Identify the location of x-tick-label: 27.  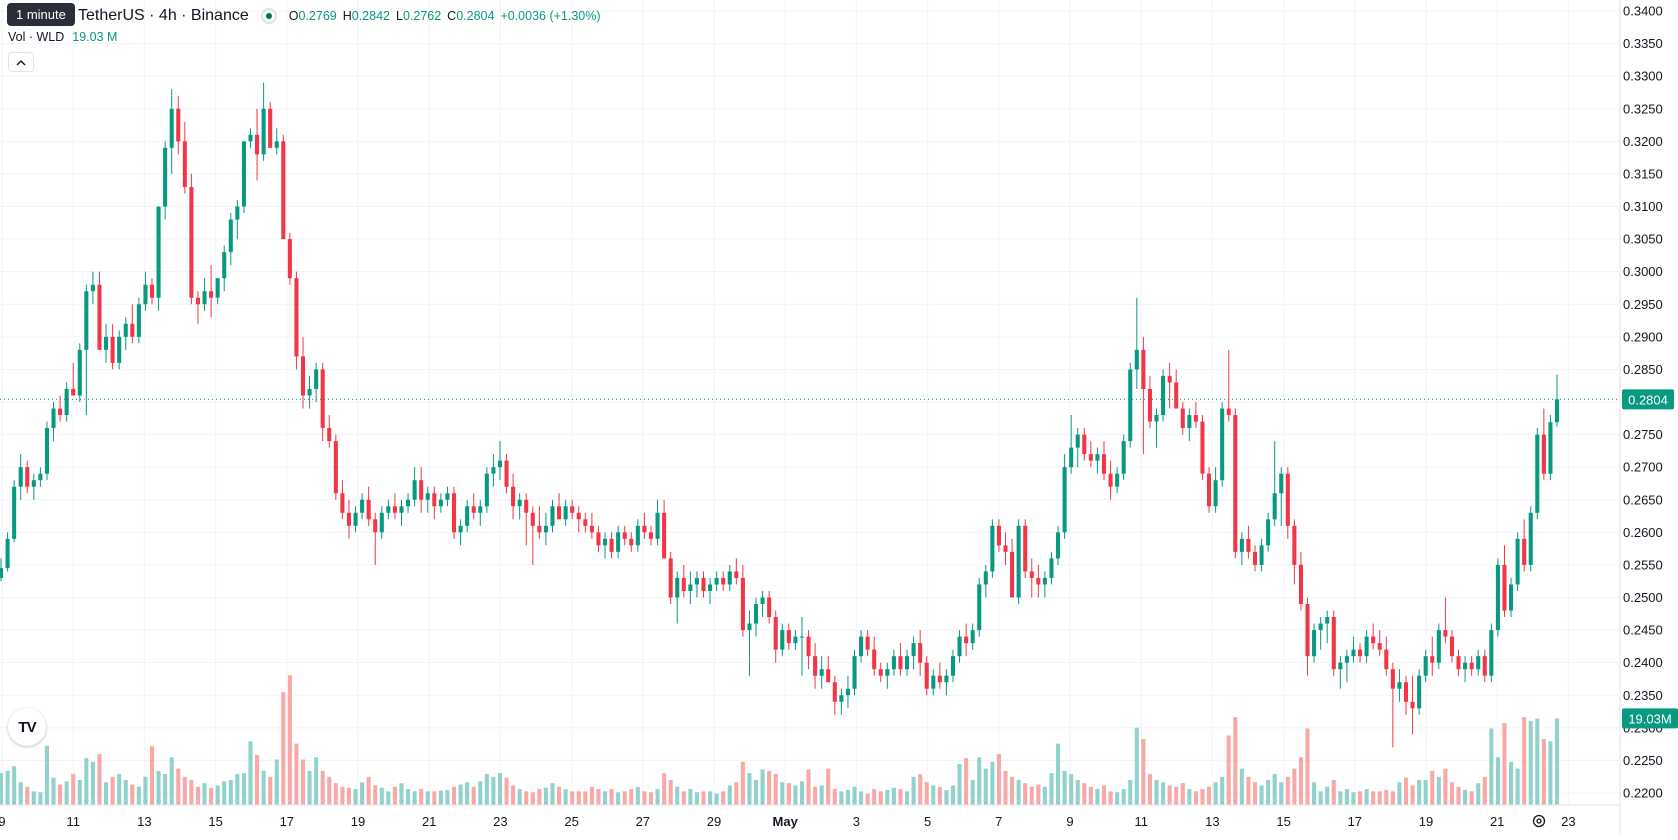
(643, 821).